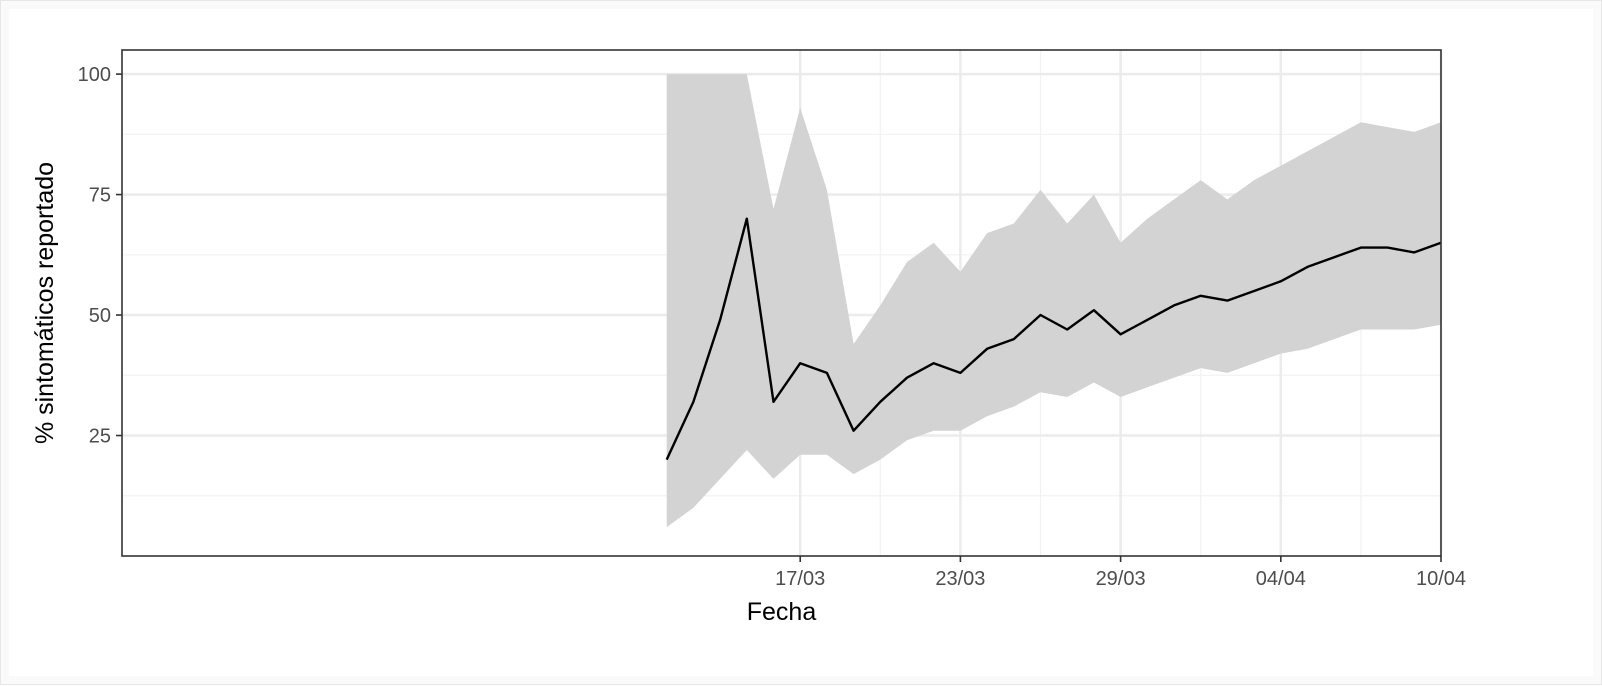  What do you see at coordinates (1441, 579) in the screenshot?
I see `x-tick-label: 10/04` at bounding box center [1441, 579].